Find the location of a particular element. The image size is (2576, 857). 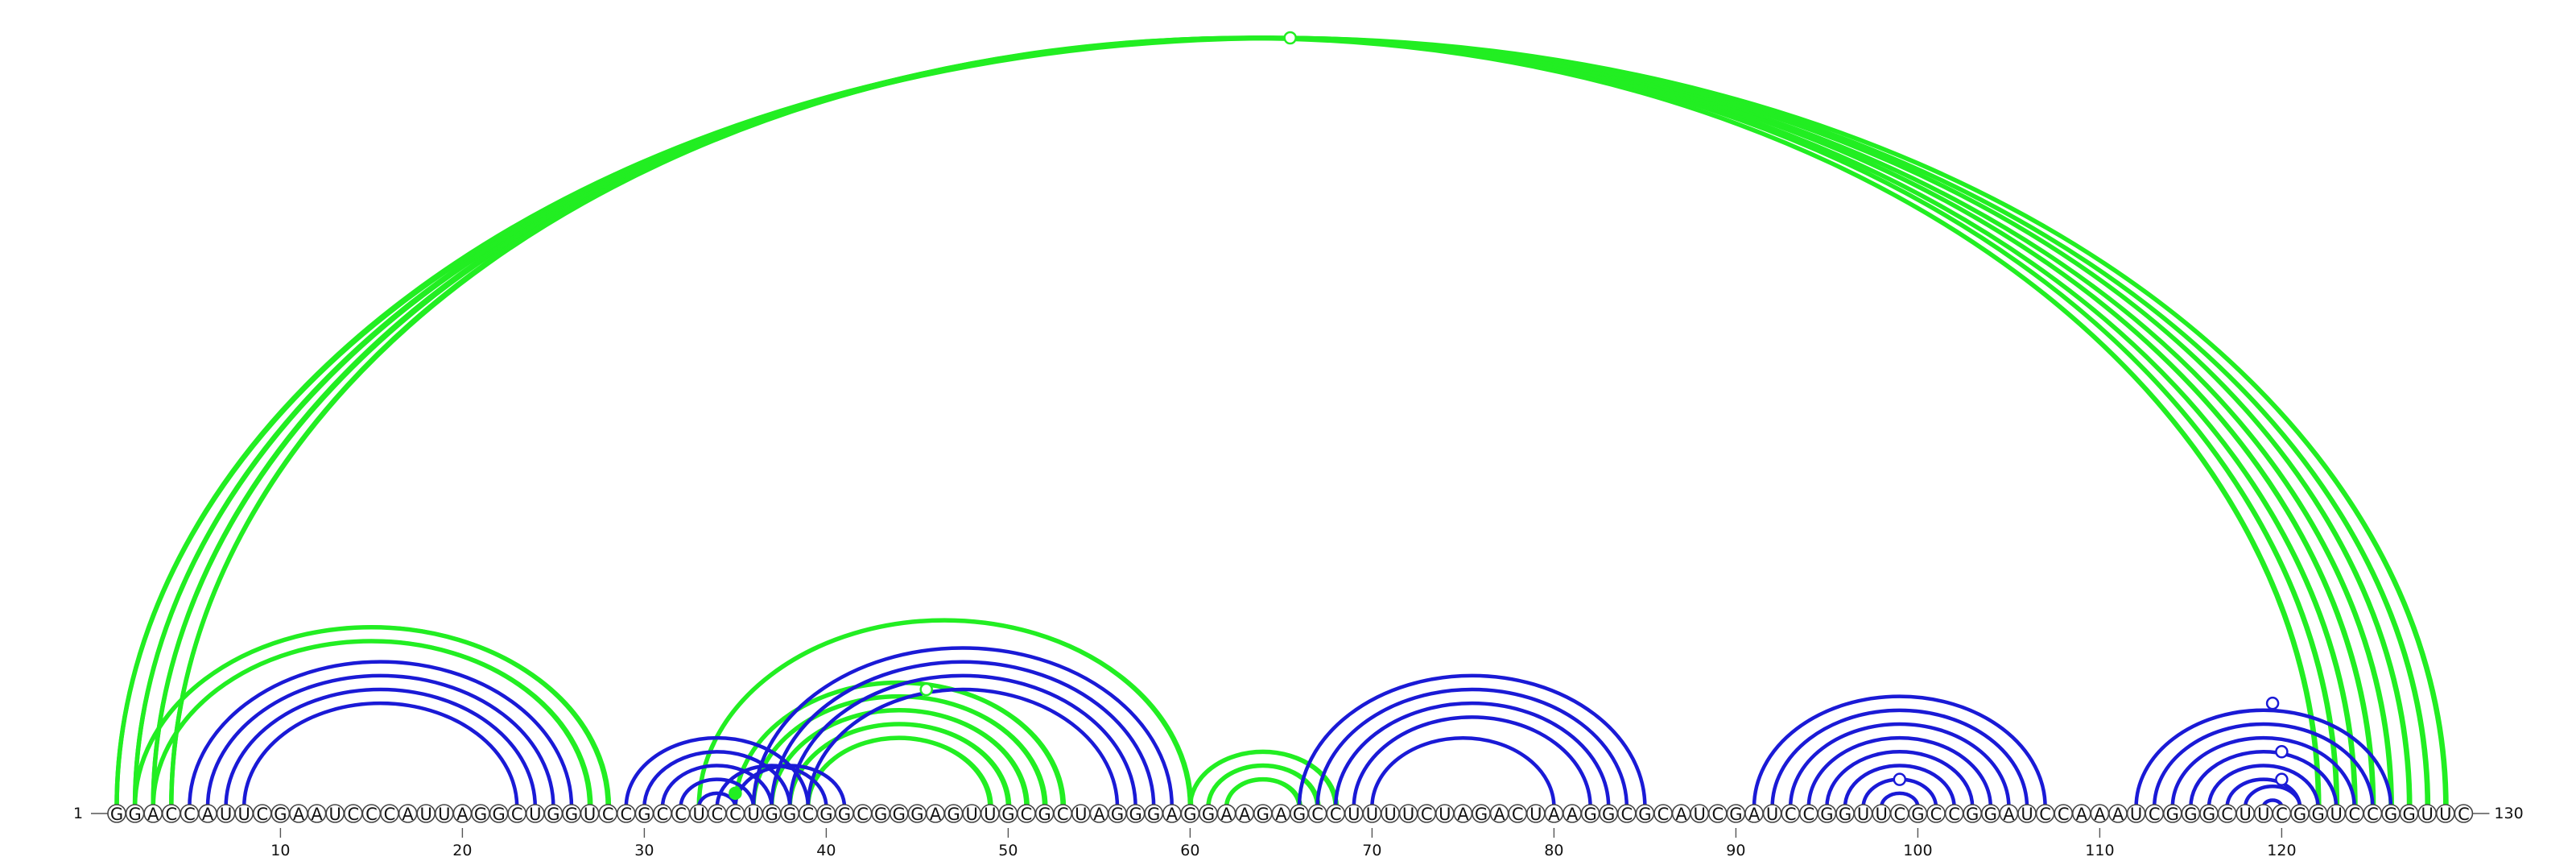

nucleotide-circle is located at coordinates (2464, 813).